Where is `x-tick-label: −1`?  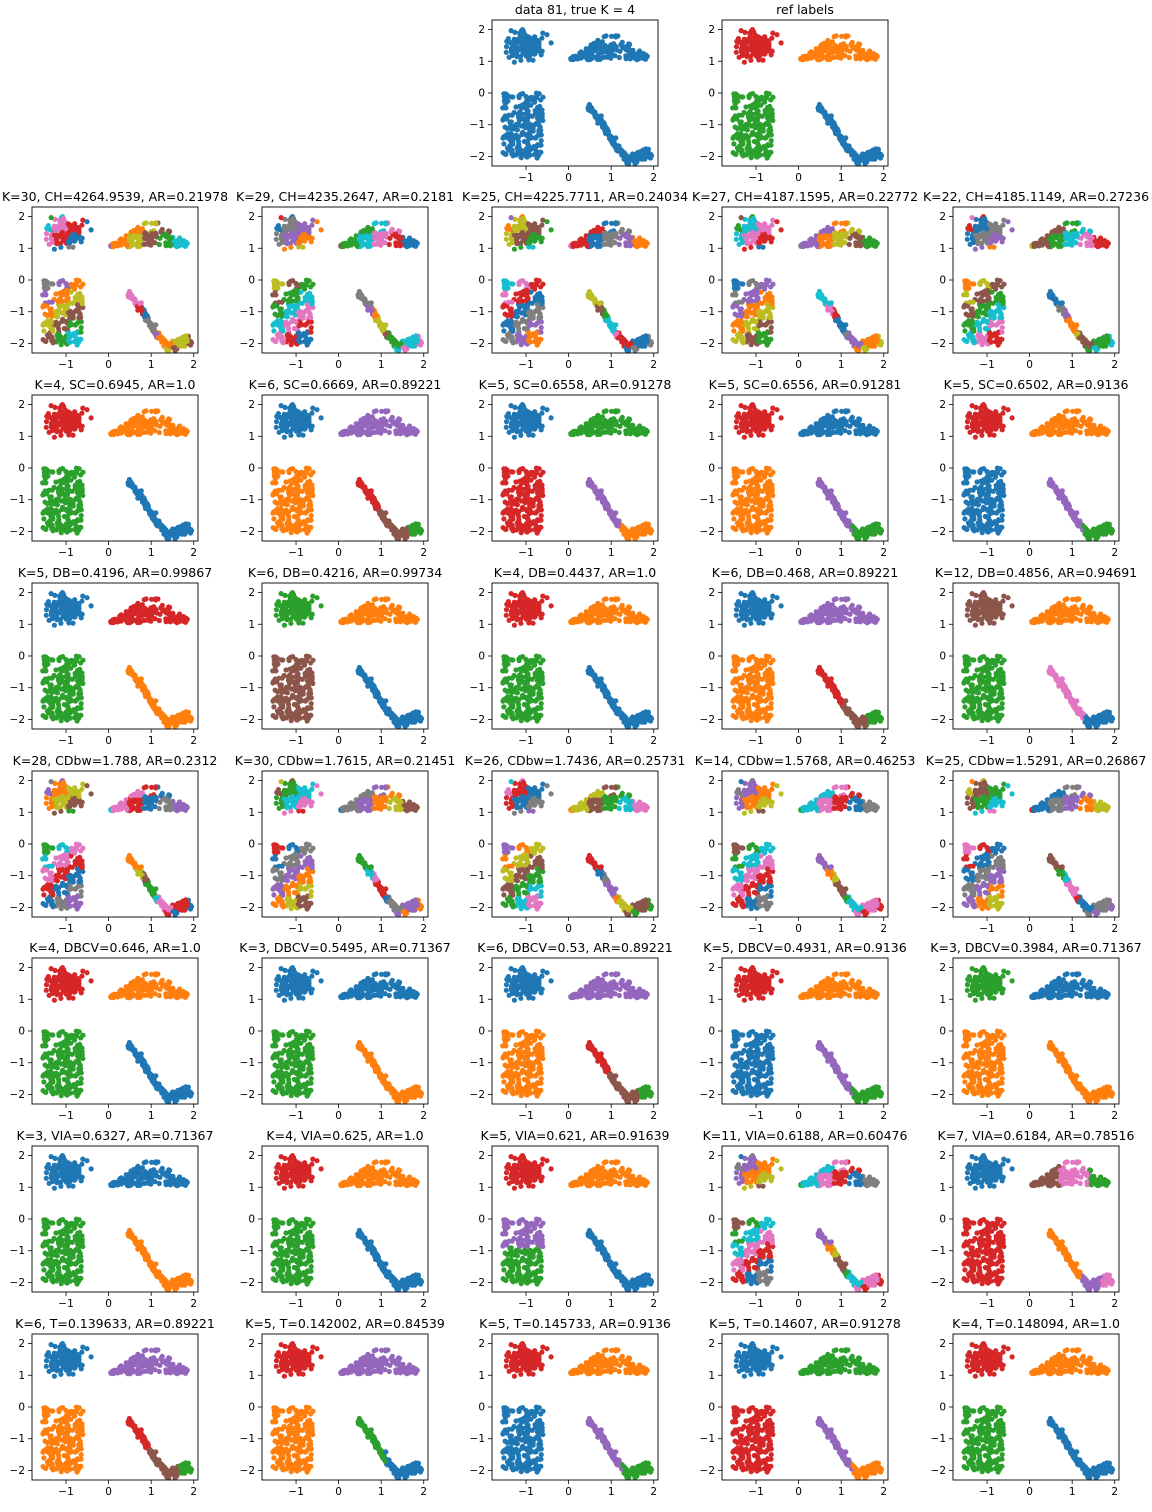
x-tick-label: −1 is located at coordinates (755, 365).